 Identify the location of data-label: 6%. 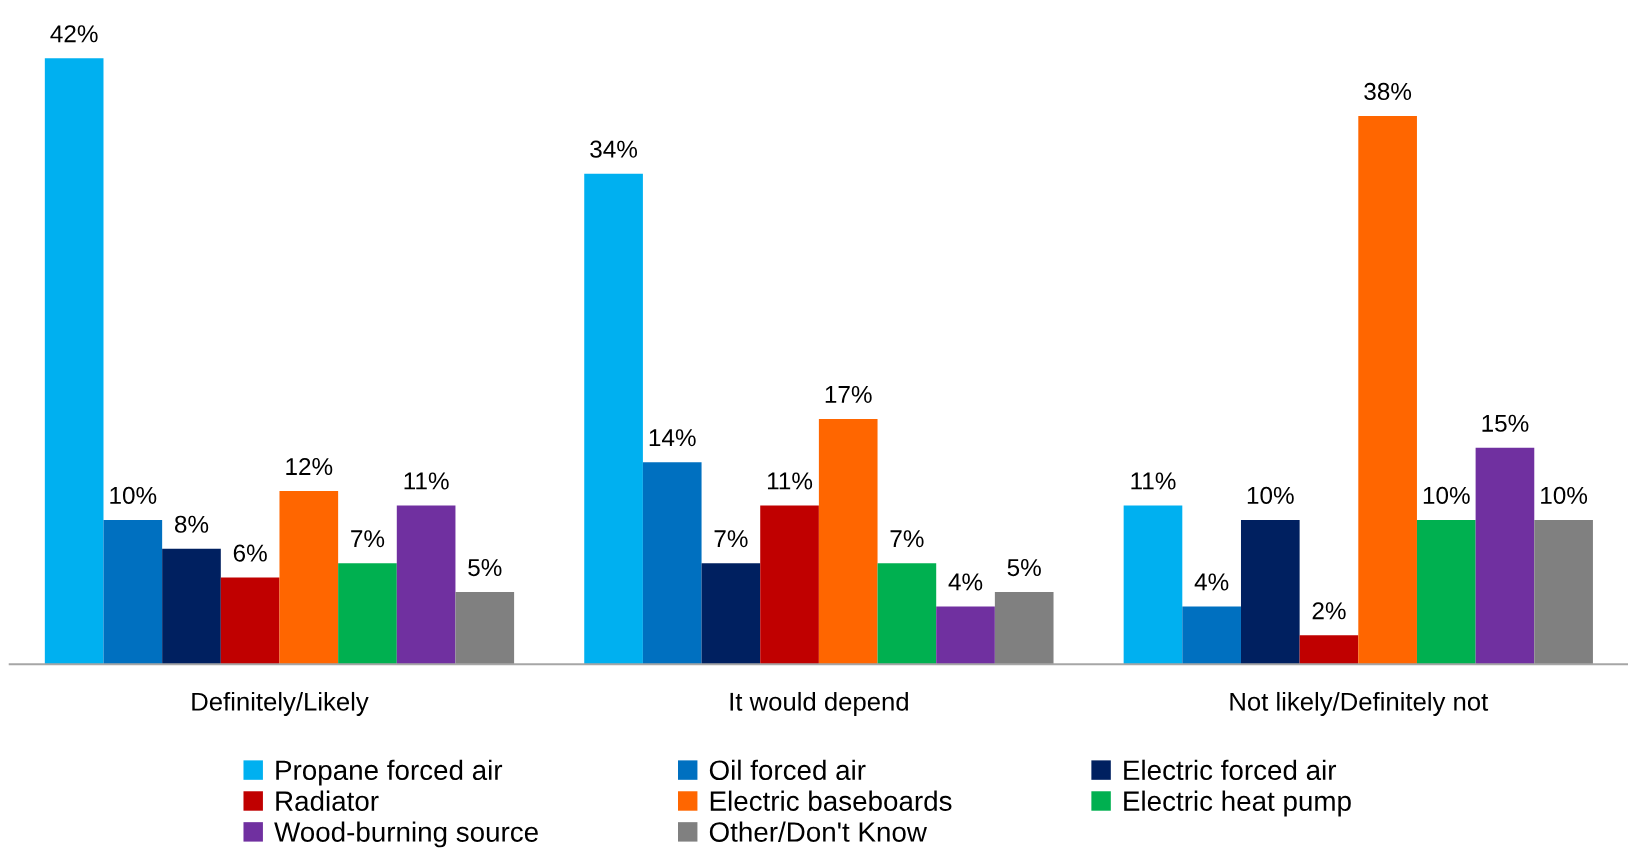
(250, 553).